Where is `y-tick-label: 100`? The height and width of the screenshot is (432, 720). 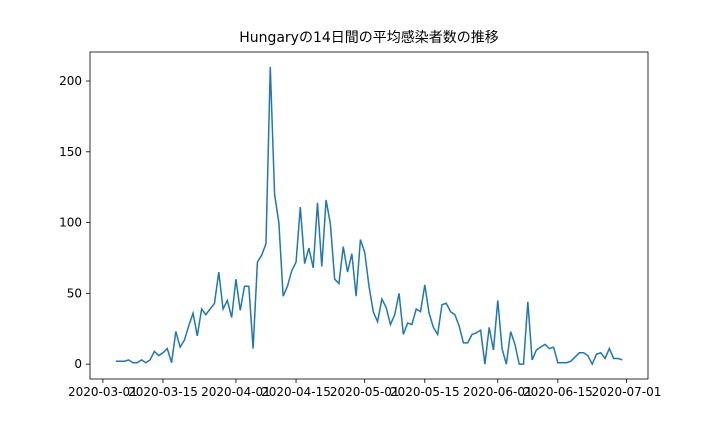
y-tick-label: 100 is located at coordinates (70, 223).